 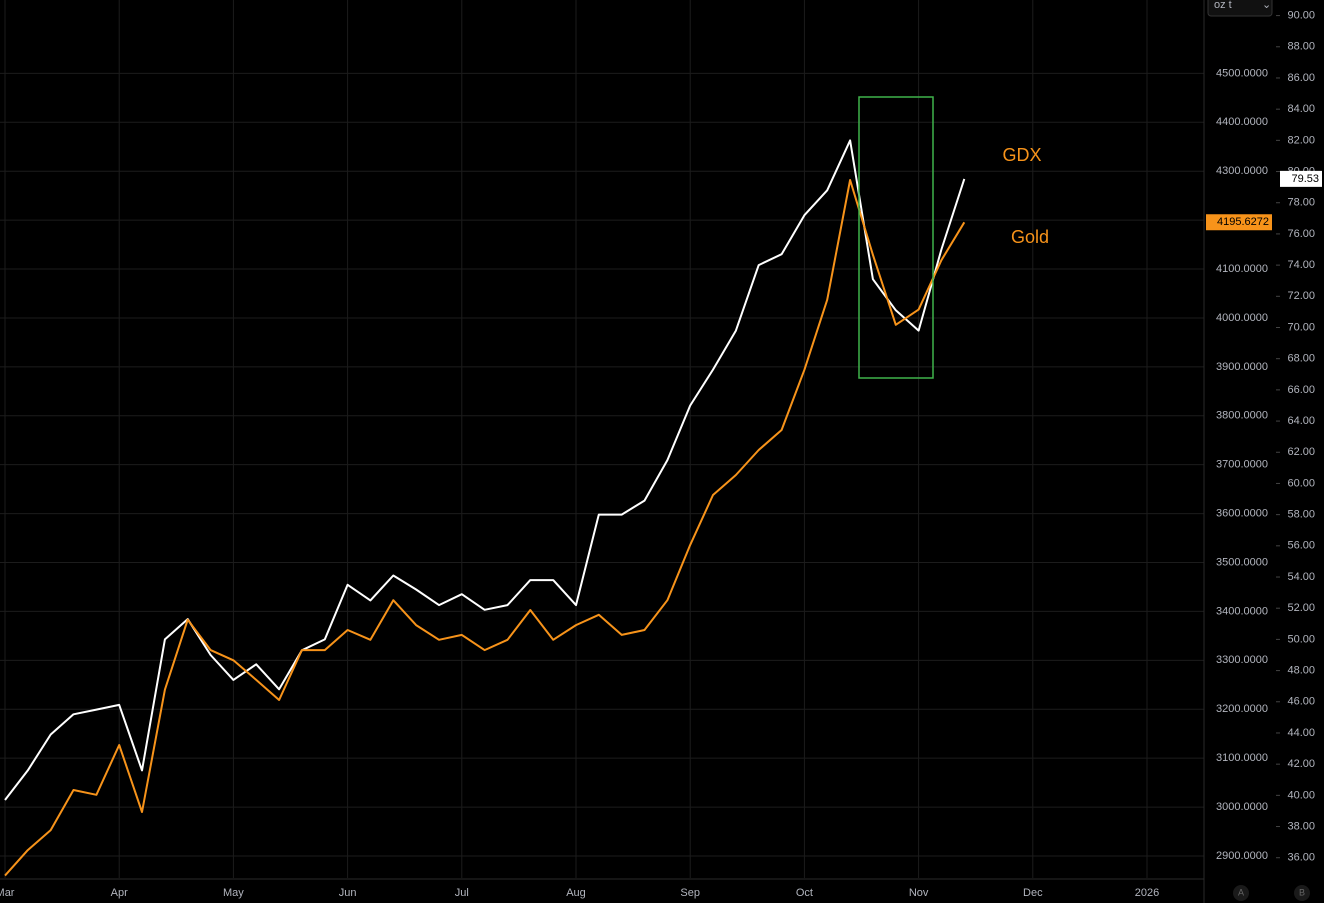 I want to click on y2-tick-label: 78.00, so click(x=1301, y=203).